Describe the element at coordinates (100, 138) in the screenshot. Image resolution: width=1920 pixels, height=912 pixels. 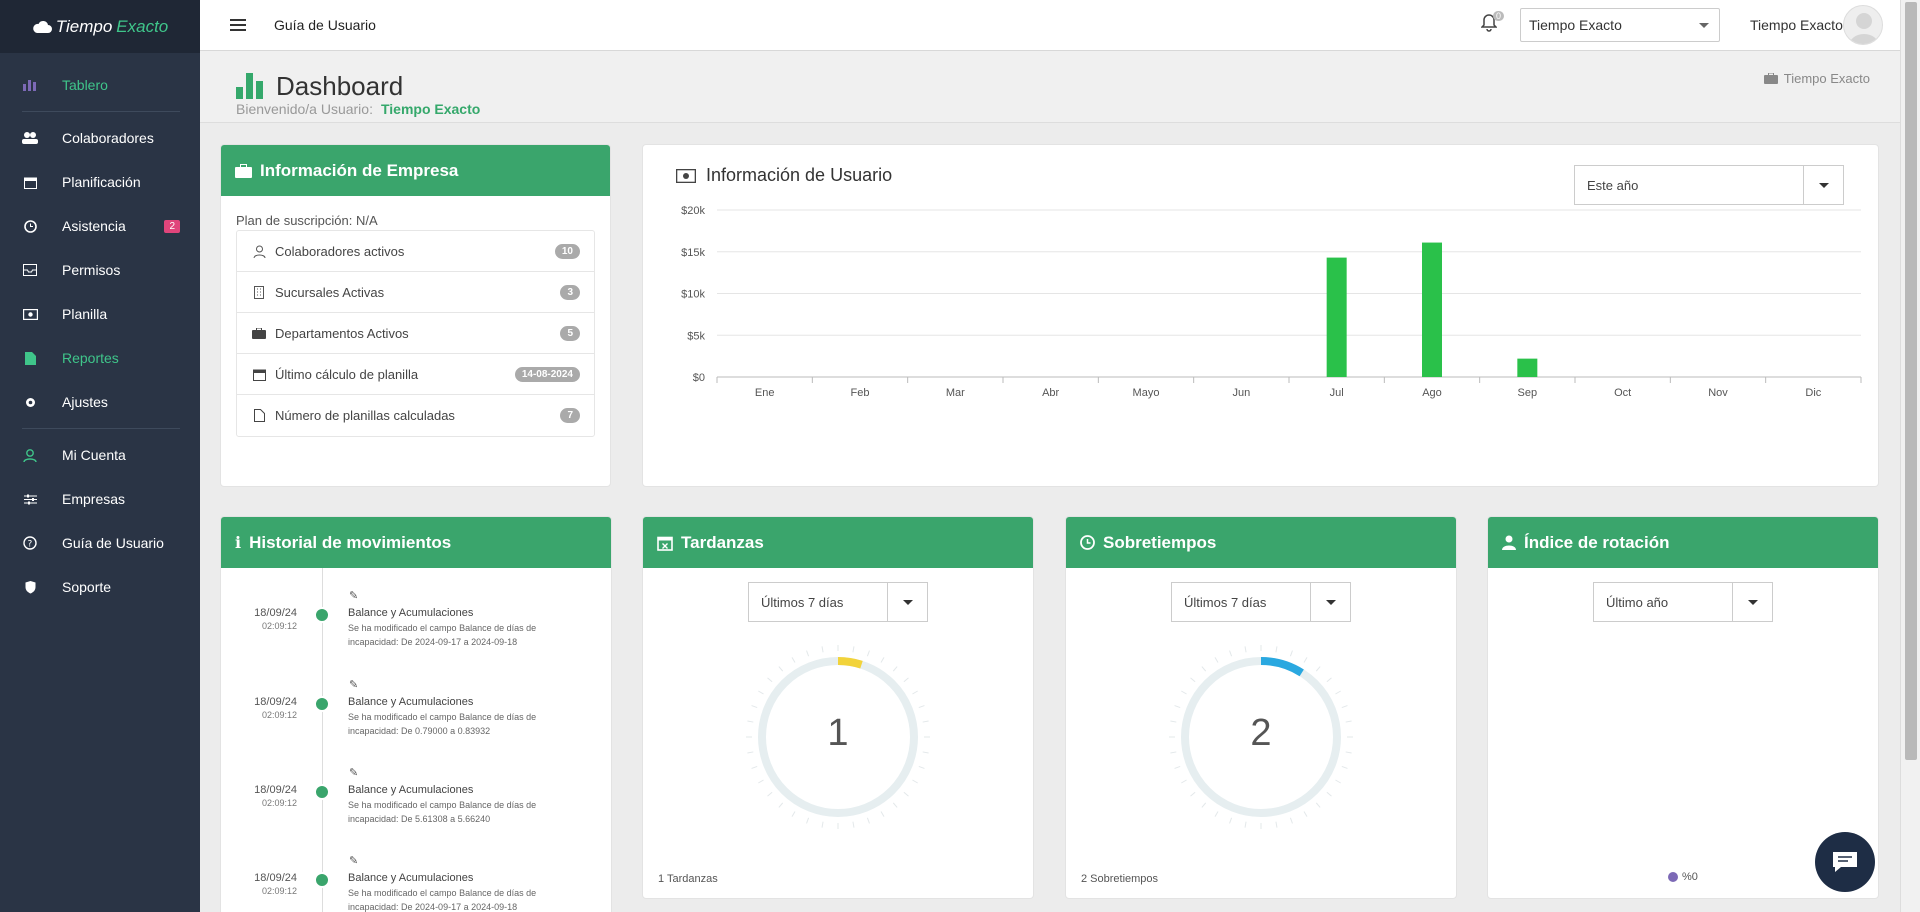
I see `sidebar-item-colaboradores: Colaboradores` at that location.